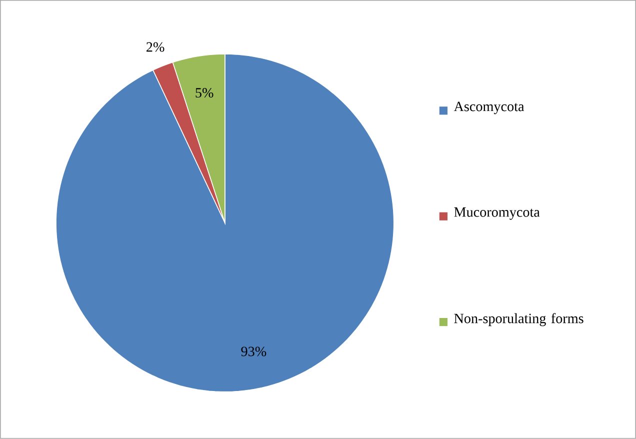  What do you see at coordinates (519, 319) in the screenshot?
I see `legend-label: Non-sporulating forms` at bounding box center [519, 319].